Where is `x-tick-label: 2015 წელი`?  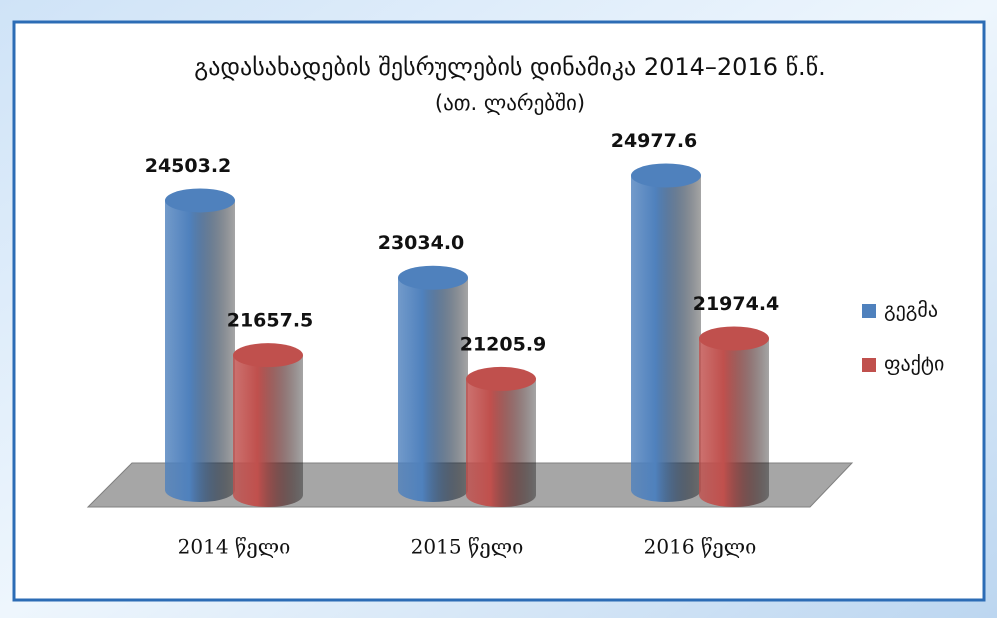 x-tick-label: 2015 წელი is located at coordinates (467, 547).